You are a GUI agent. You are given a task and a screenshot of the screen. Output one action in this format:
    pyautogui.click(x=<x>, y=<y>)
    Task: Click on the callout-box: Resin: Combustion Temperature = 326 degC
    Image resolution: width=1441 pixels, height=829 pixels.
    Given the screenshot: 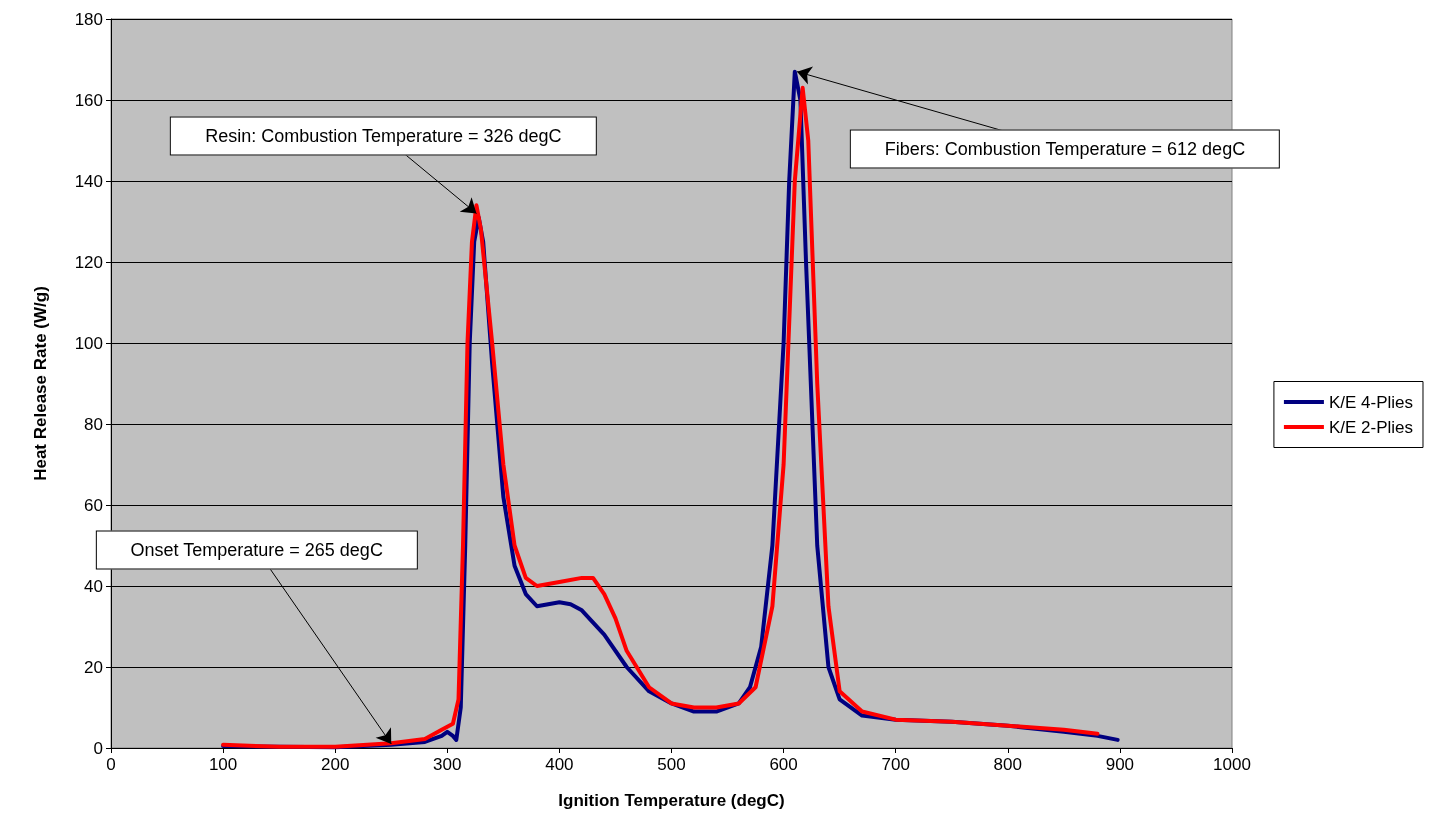 What is the action you would take?
    pyautogui.click(x=383, y=136)
    